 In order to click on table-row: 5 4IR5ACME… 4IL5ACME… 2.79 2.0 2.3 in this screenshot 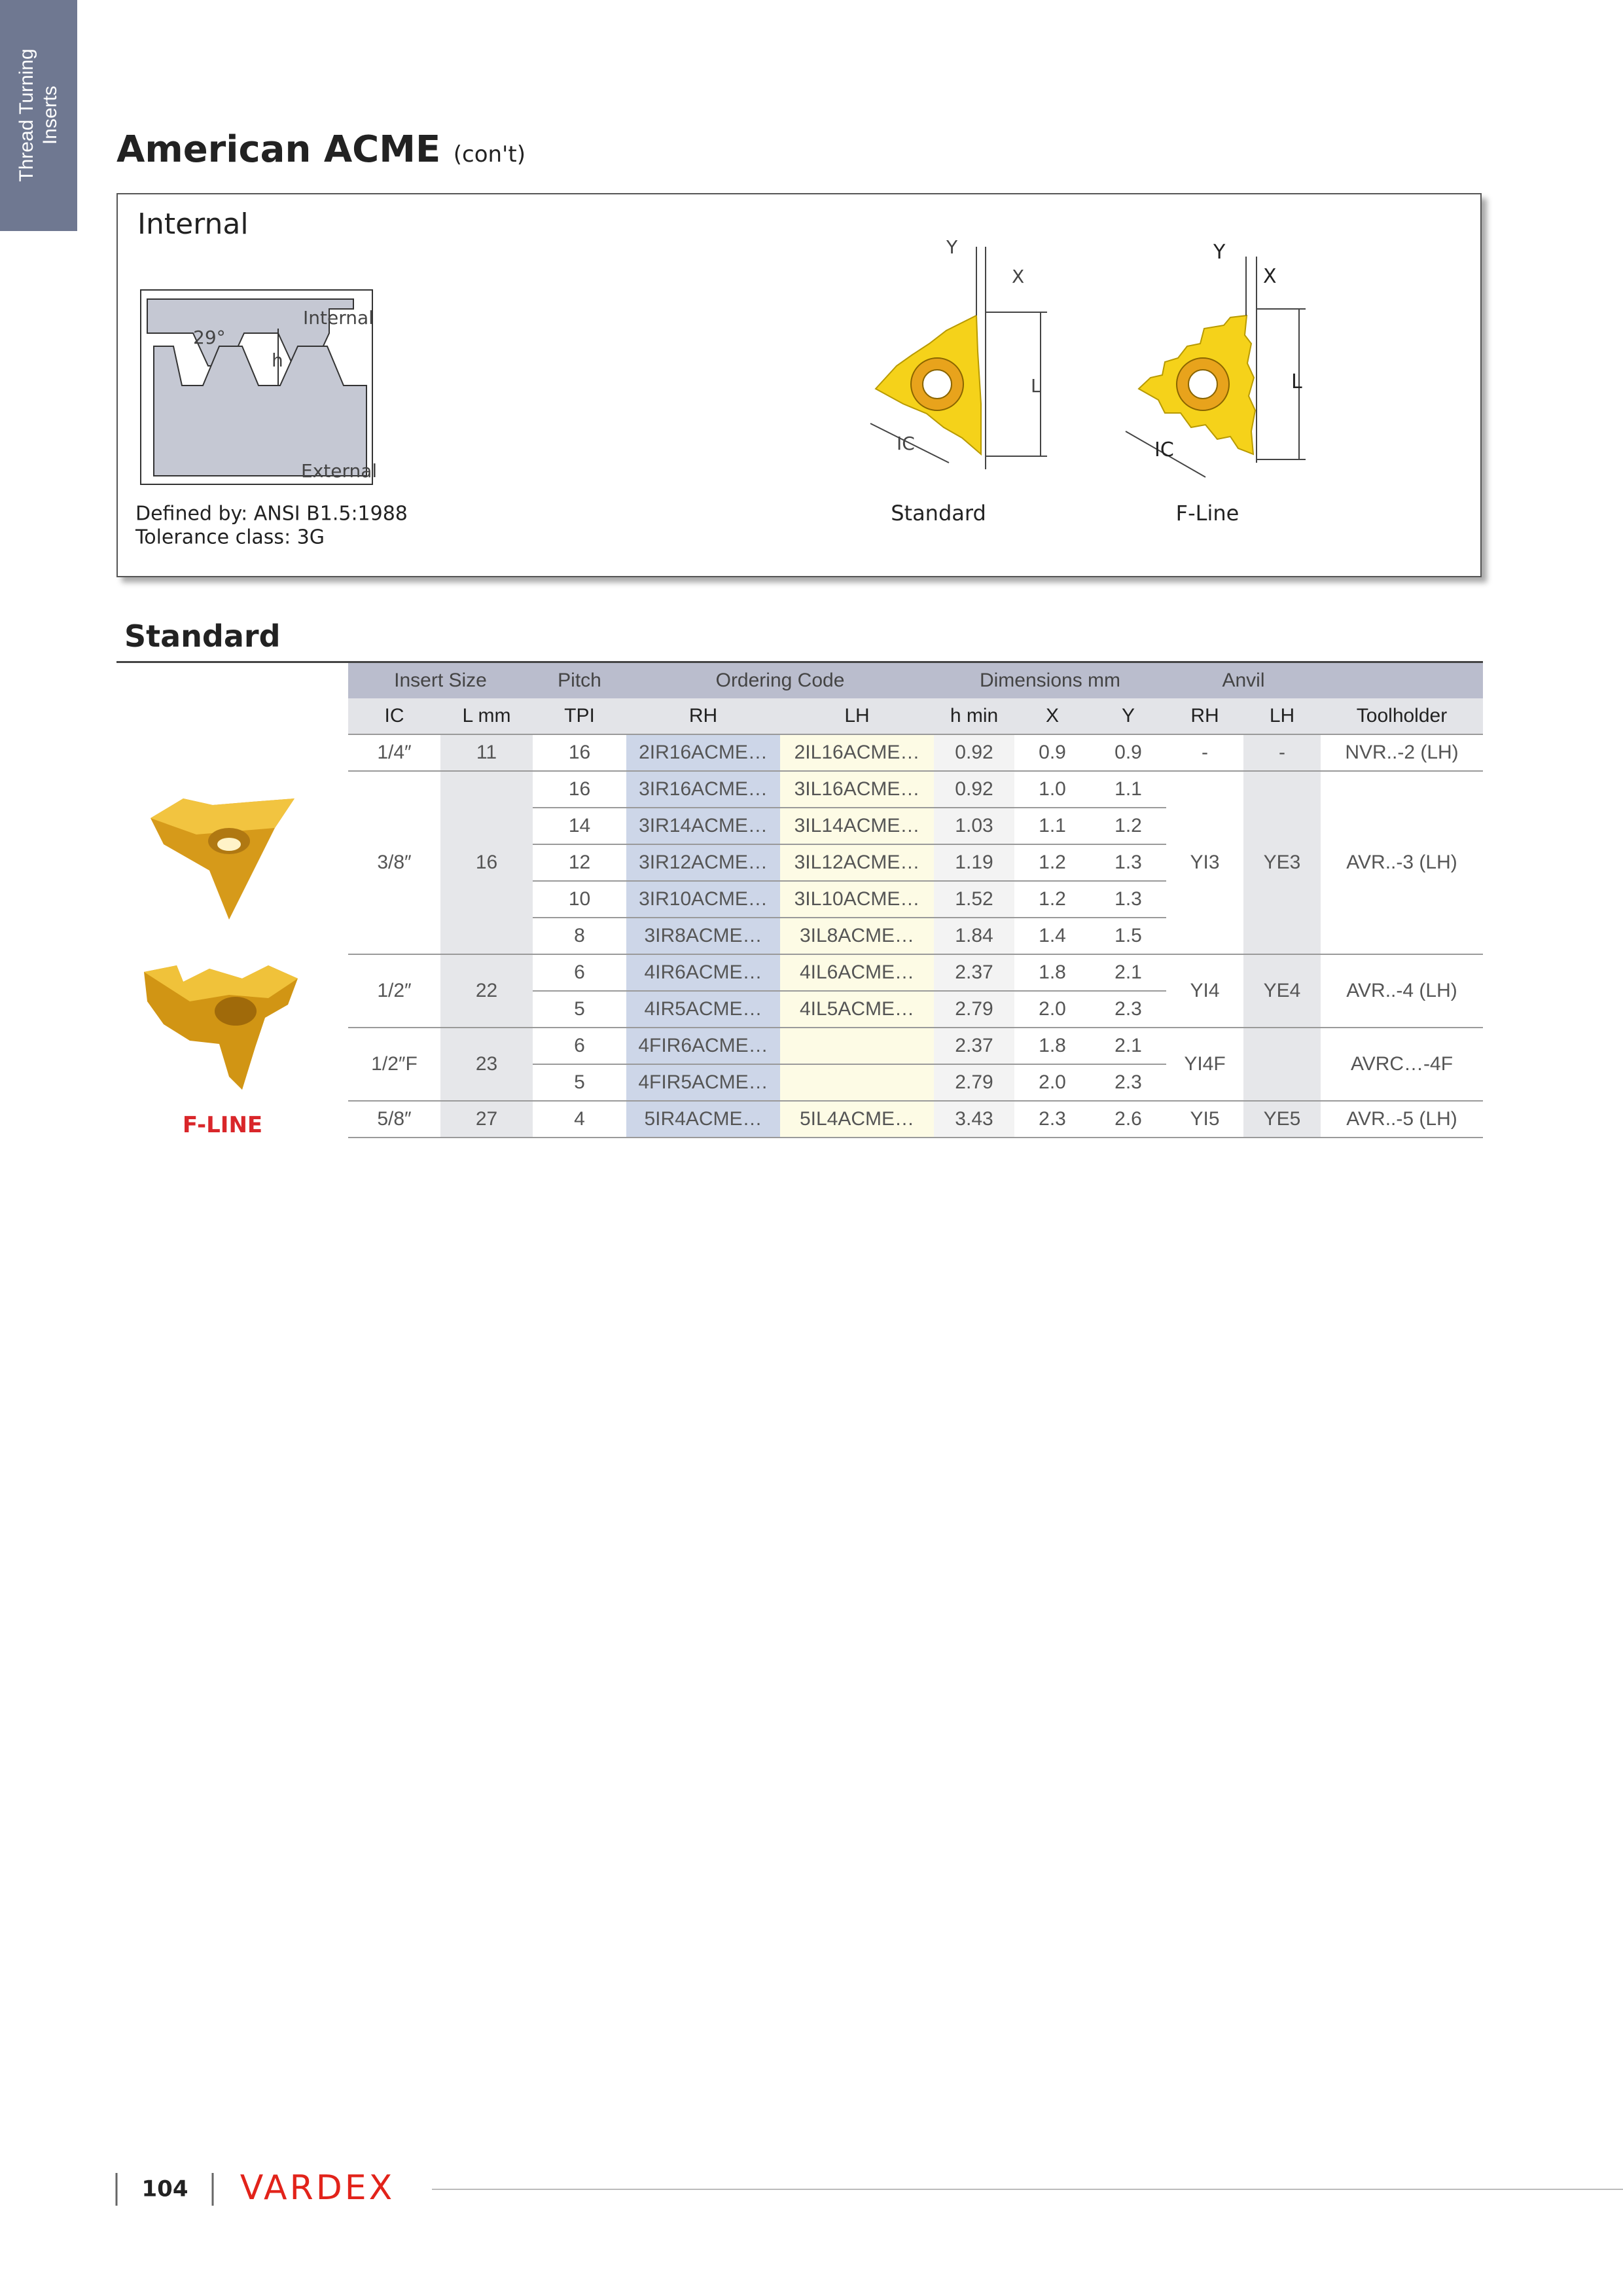, I will do `click(915, 1009)`.